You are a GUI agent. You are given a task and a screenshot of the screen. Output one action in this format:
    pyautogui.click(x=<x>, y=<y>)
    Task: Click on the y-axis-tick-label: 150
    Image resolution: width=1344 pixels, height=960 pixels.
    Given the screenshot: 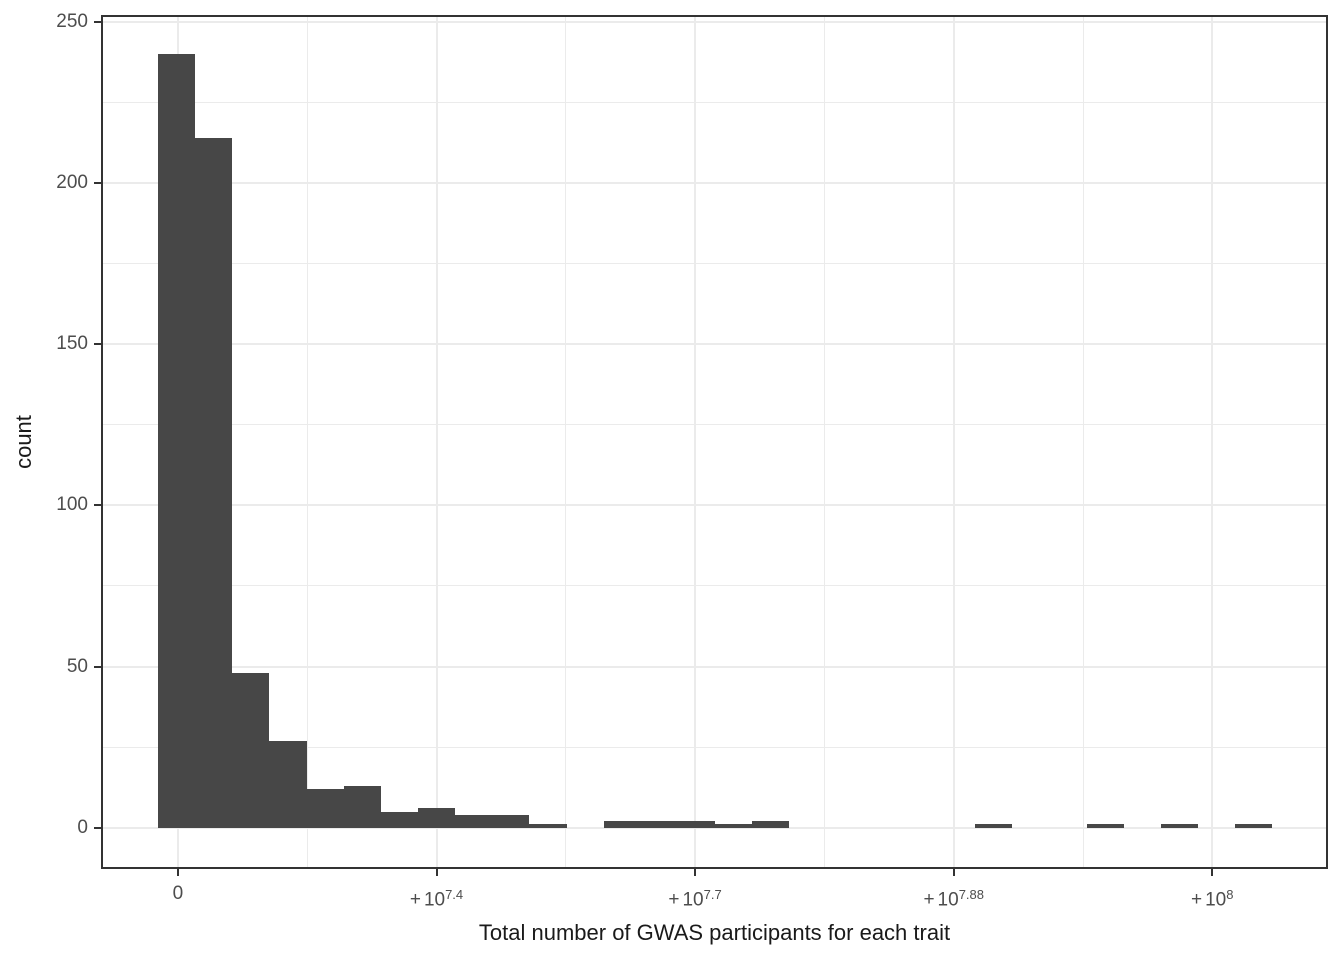 What is the action you would take?
    pyautogui.click(x=72, y=344)
    